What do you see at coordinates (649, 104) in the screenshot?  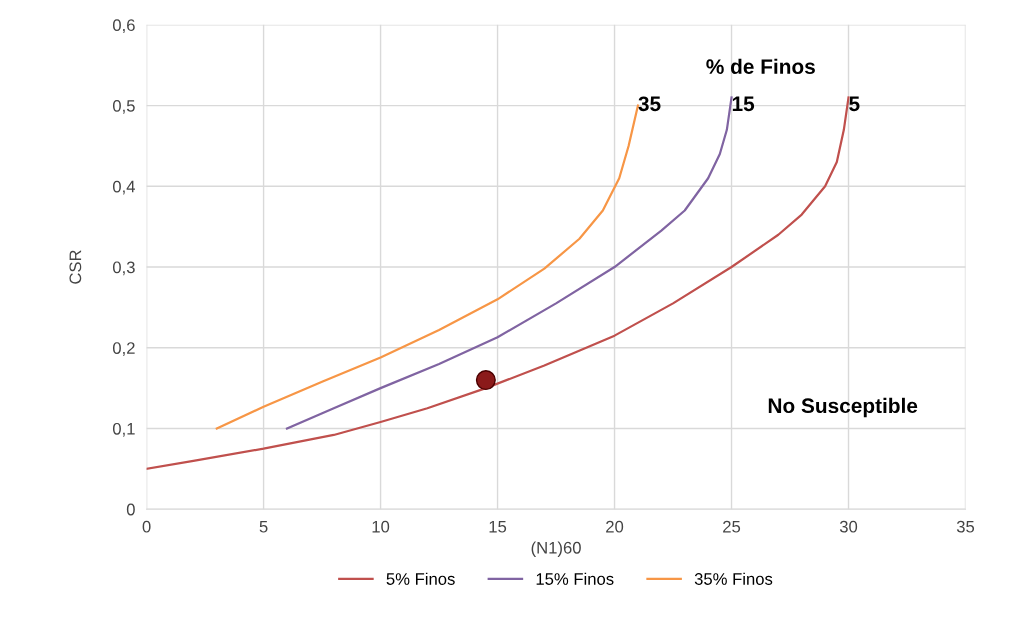 I see `annotation: 35` at bounding box center [649, 104].